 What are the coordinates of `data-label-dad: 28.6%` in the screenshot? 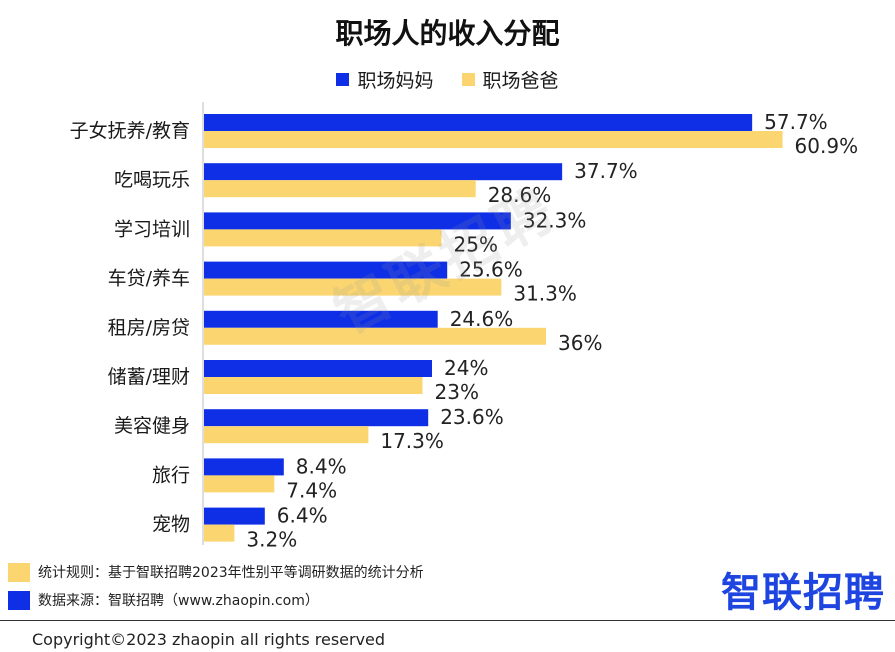 It's located at (520, 195).